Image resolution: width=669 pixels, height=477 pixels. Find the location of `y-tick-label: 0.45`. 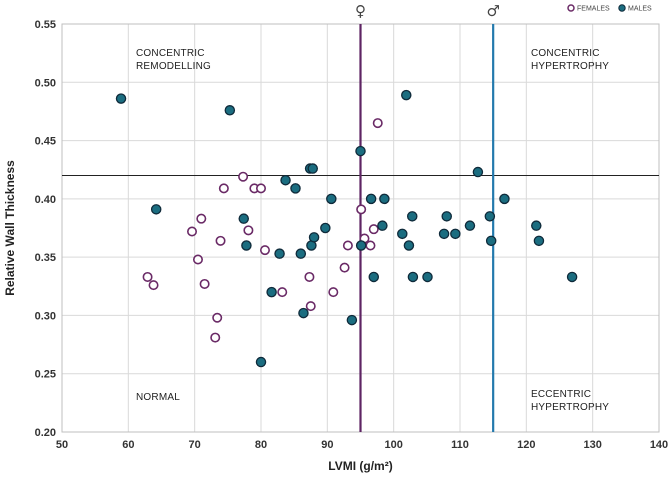

y-tick-label: 0.45 is located at coordinates (45, 142).